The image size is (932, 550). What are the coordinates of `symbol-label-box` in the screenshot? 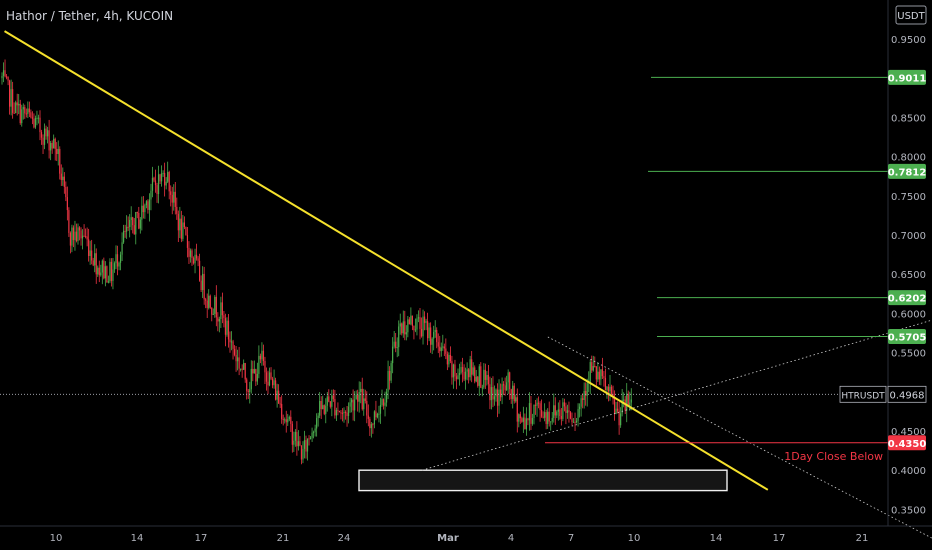 It's located at (863, 394).